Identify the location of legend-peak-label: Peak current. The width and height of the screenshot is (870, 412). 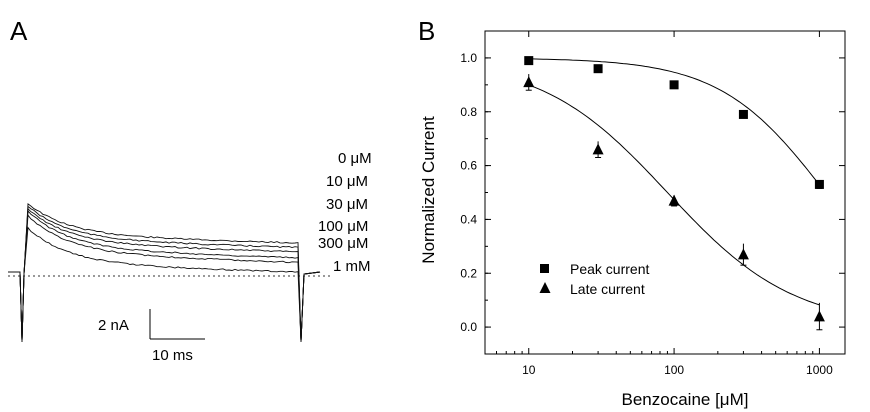
(609, 269).